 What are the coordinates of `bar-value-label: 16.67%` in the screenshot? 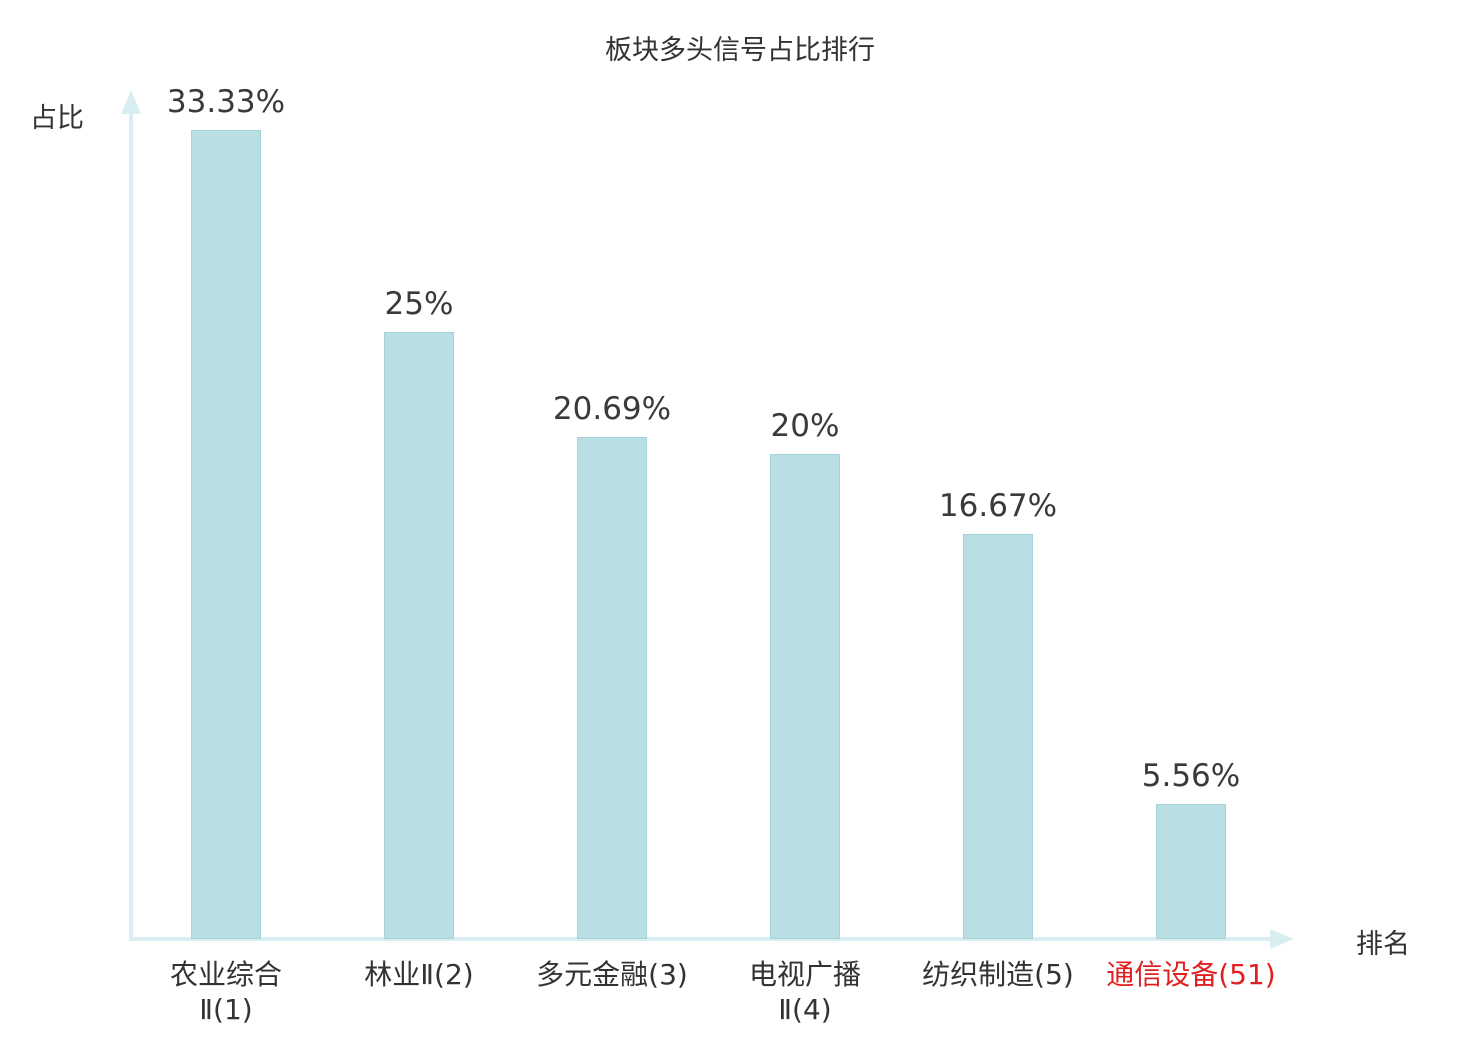 It's located at (998, 506).